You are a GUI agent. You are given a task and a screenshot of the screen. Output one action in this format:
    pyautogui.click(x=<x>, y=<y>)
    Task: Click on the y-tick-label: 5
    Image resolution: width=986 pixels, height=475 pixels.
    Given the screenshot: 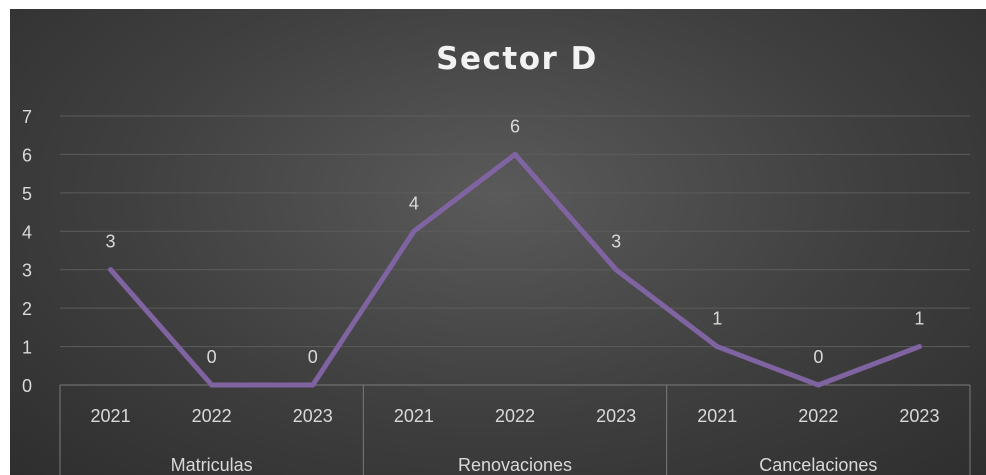 What is the action you would take?
    pyautogui.click(x=27, y=194)
    